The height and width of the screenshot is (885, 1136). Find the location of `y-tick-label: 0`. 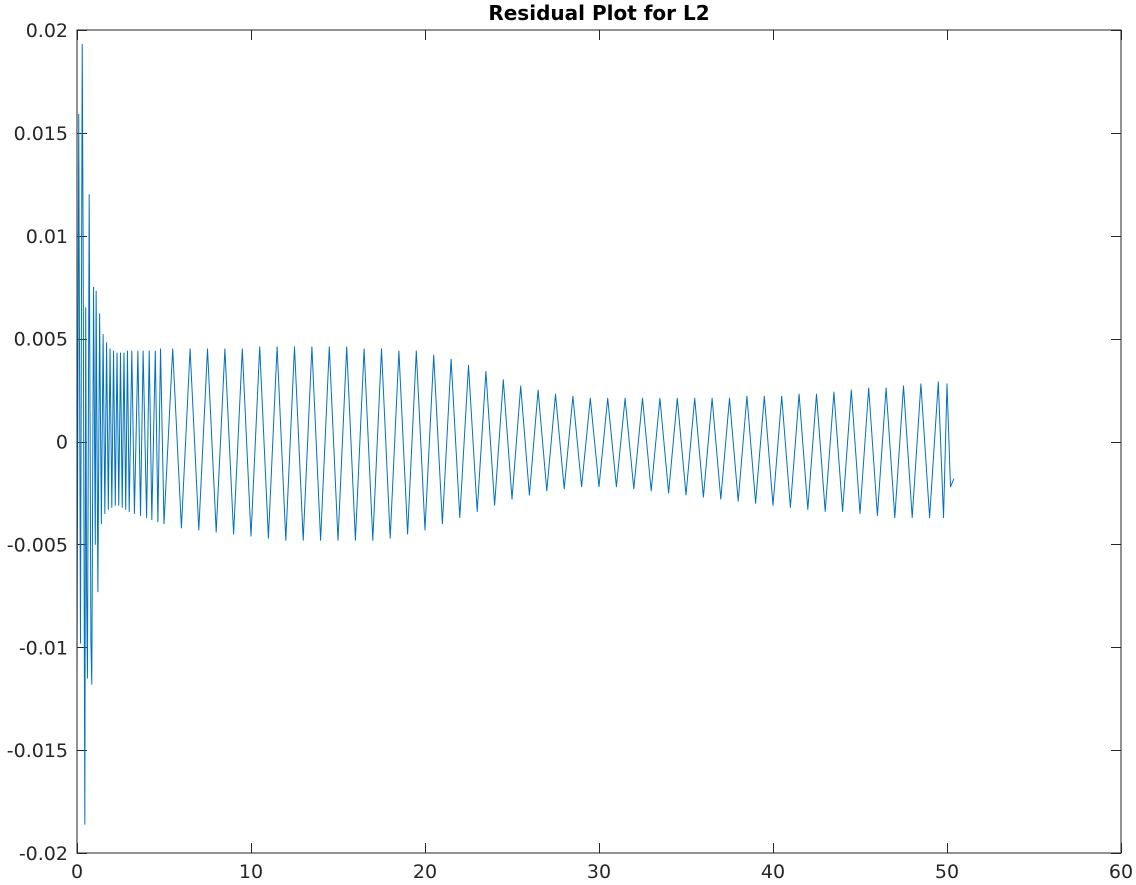

y-tick-label: 0 is located at coordinates (62, 443).